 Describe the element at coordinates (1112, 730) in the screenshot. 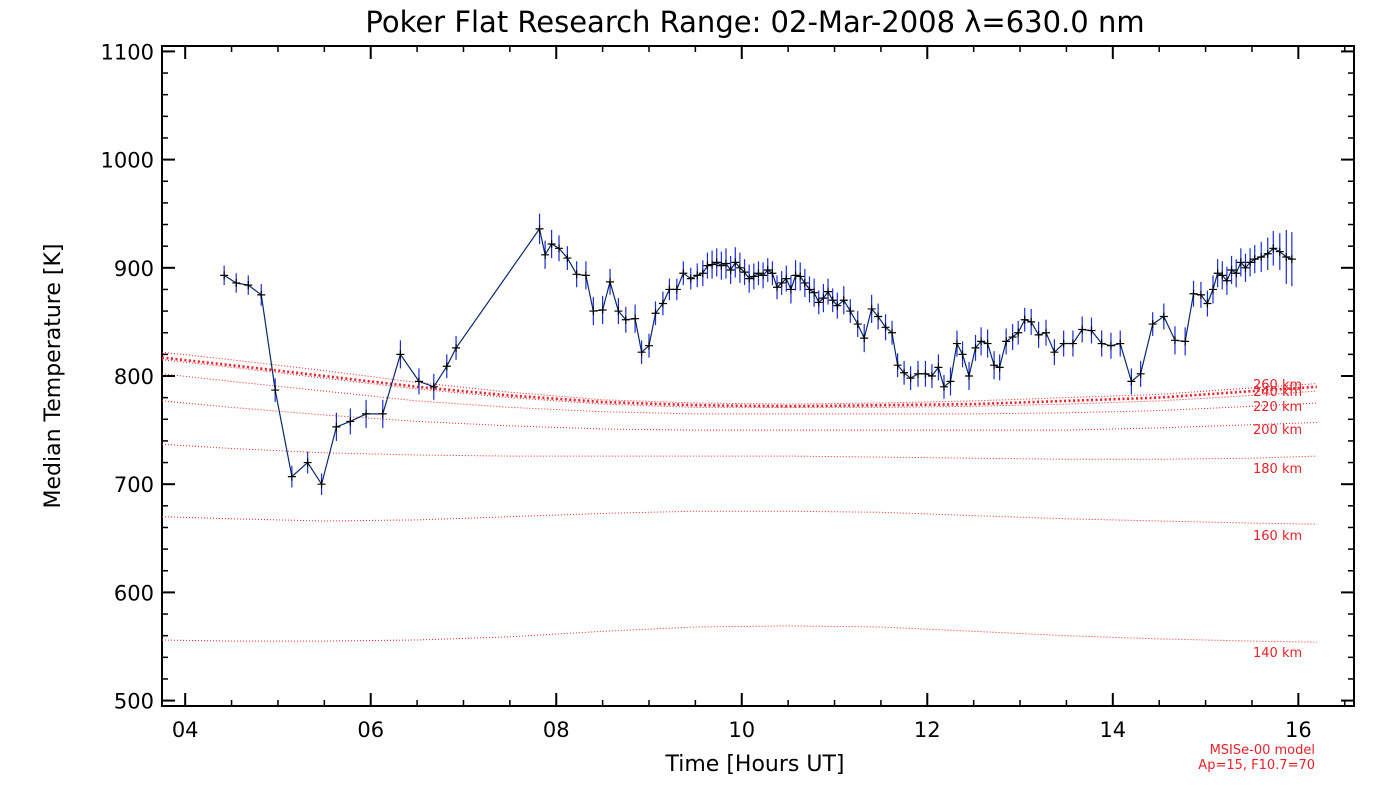

I see `x-tick-label: 14` at that location.